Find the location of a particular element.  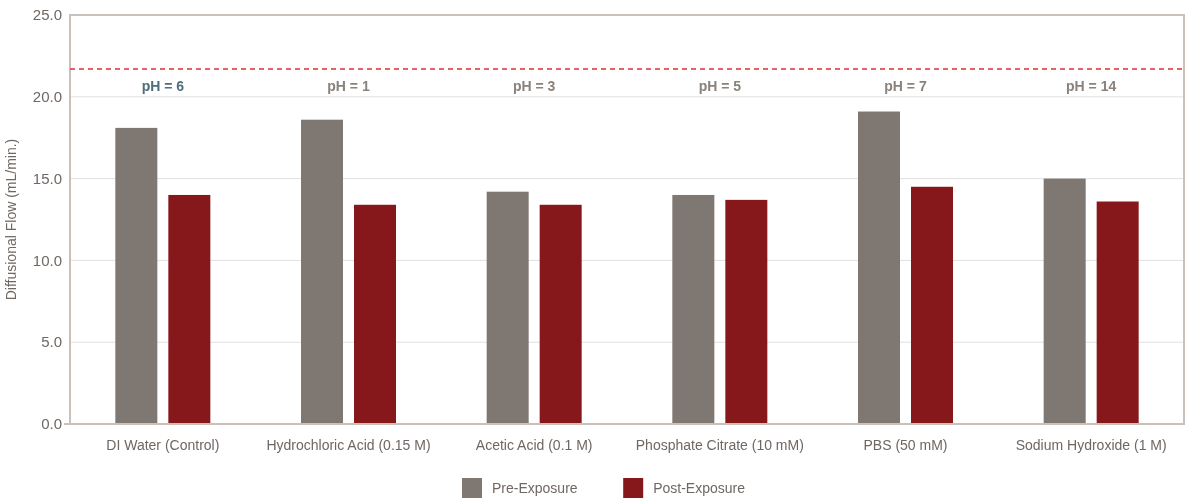

annotation: pH = 3 is located at coordinates (534, 86).